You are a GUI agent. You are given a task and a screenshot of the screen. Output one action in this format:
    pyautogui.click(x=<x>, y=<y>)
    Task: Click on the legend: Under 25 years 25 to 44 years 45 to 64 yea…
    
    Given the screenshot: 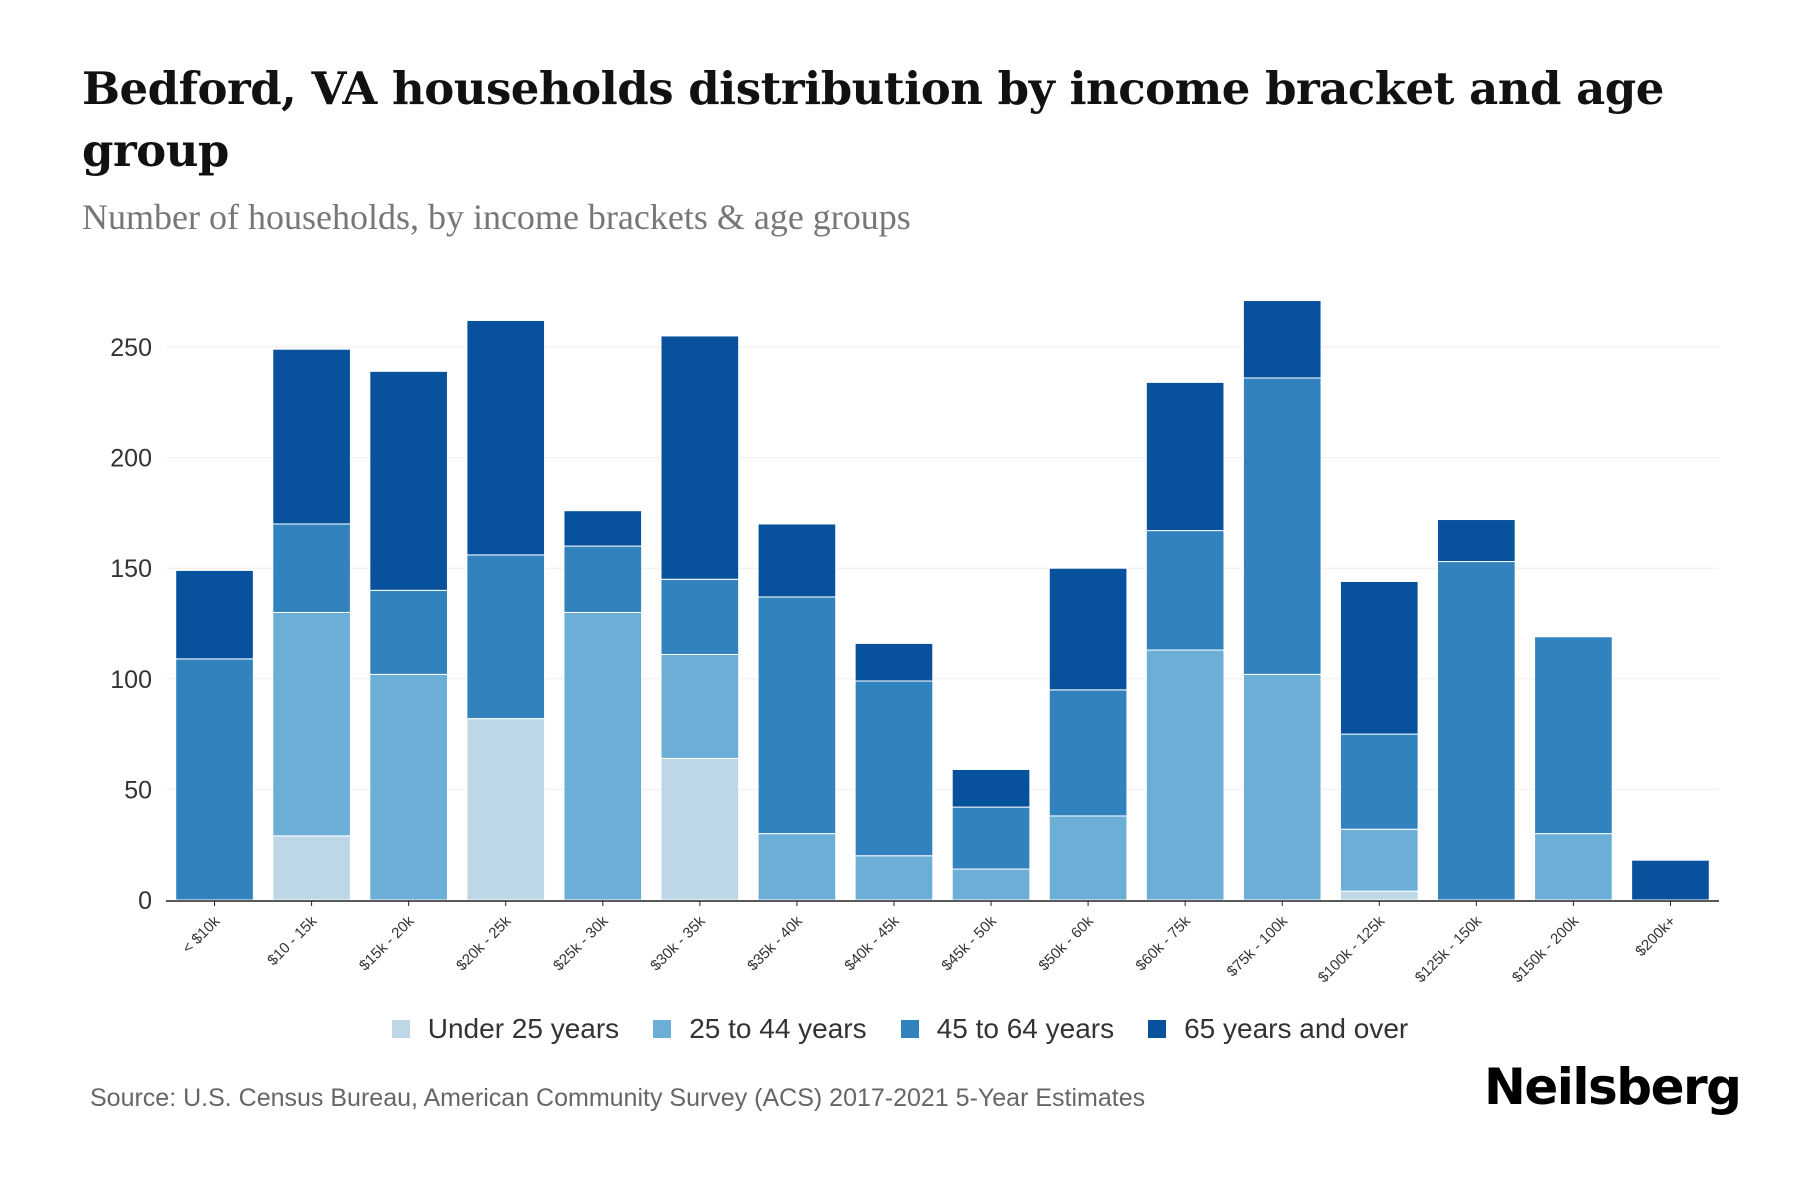 What is the action you would take?
    pyautogui.click(x=900, y=1029)
    